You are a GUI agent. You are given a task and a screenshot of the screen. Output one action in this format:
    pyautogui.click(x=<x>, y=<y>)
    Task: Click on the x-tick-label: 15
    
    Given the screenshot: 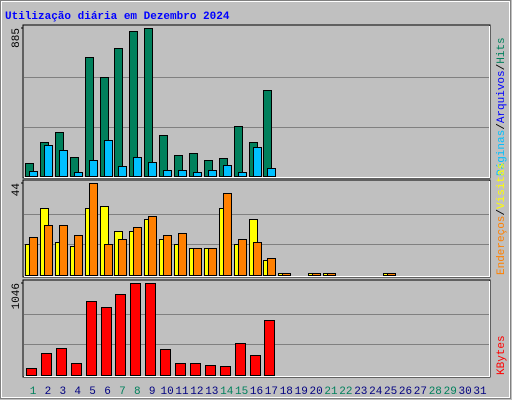 What is the action you would take?
    pyautogui.click(x=241, y=392)
    